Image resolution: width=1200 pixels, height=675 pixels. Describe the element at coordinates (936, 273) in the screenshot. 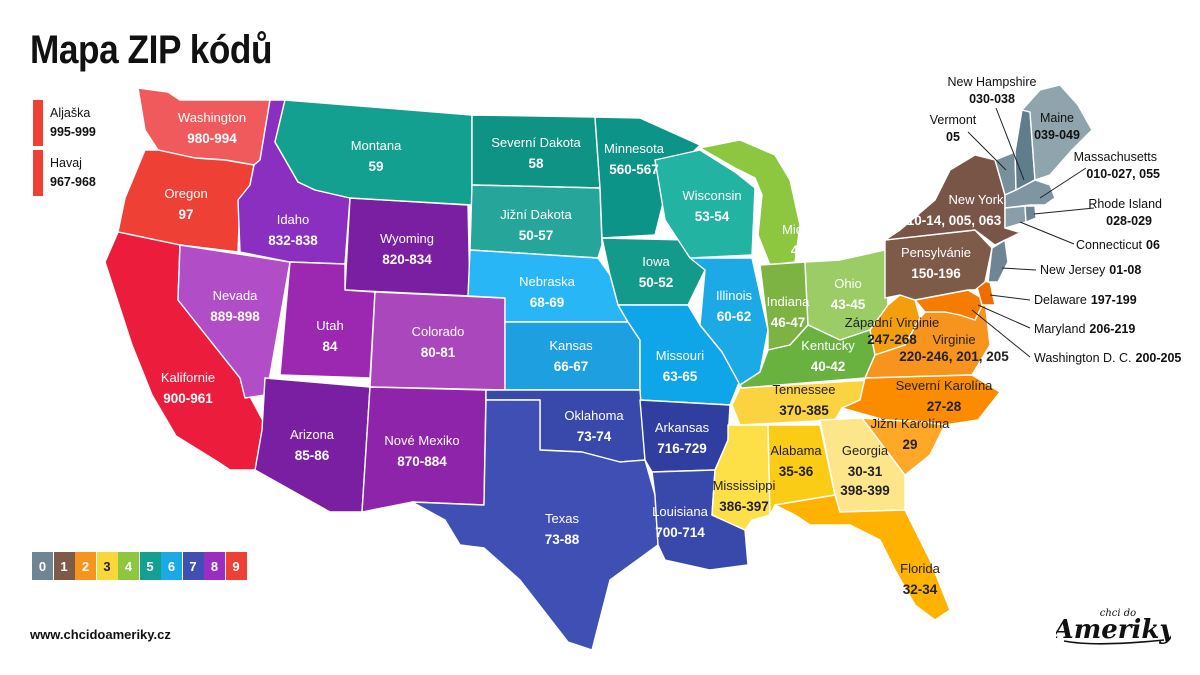

I see `svg-text: 150-196` at that location.